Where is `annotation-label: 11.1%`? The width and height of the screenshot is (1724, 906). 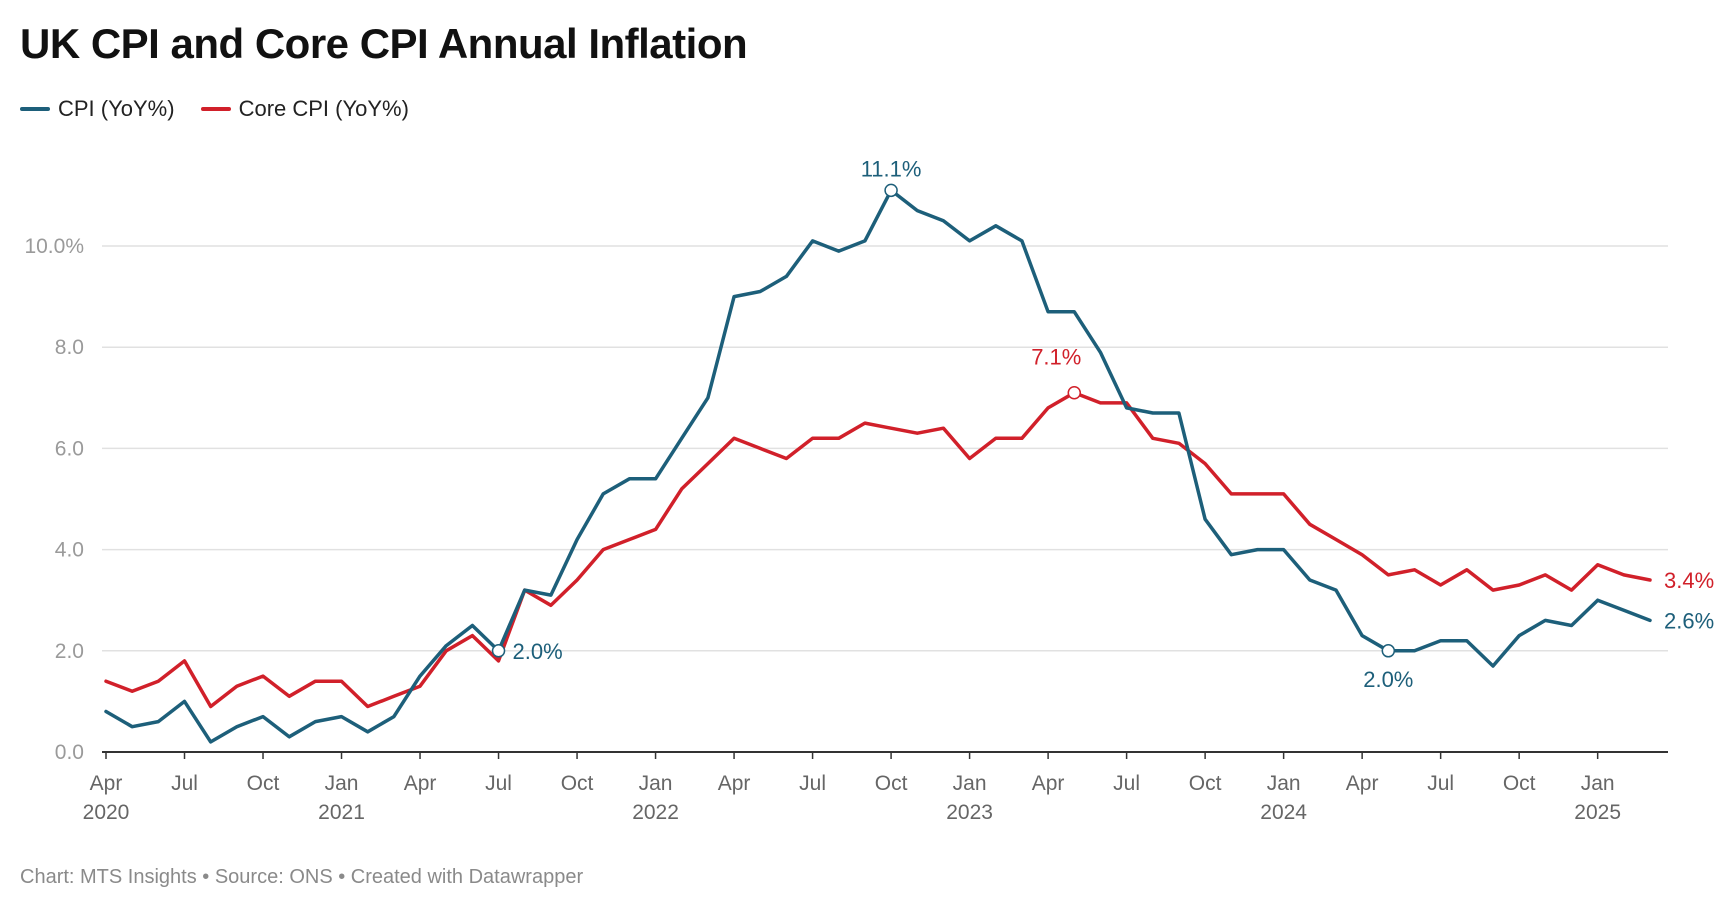
annotation-label: 11.1% is located at coordinates (891, 168).